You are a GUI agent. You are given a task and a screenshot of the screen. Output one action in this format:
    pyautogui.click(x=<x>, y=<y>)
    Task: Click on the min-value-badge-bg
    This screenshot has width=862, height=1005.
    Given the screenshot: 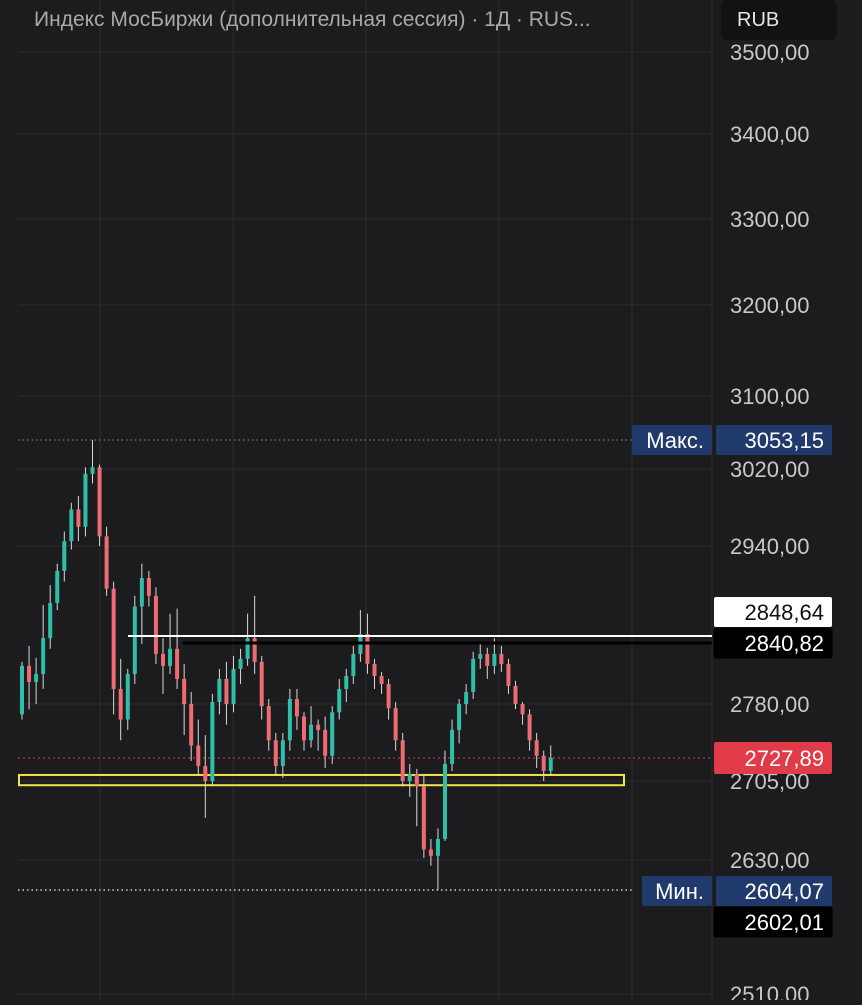 What is the action you would take?
    pyautogui.click(x=774, y=891)
    